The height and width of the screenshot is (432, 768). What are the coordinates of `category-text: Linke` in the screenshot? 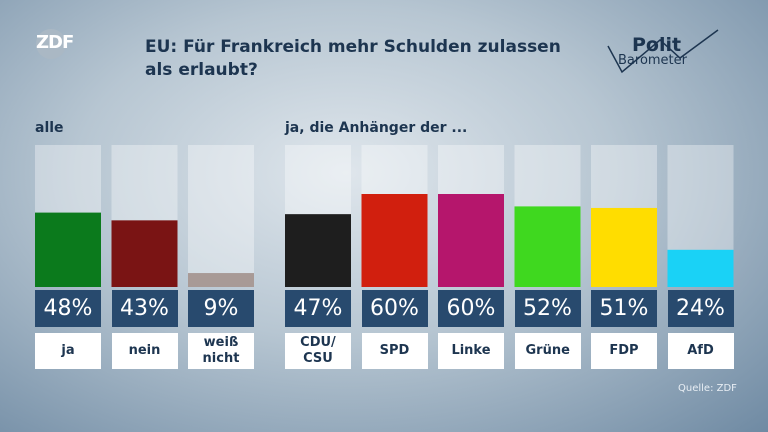 It's located at (471, 350).